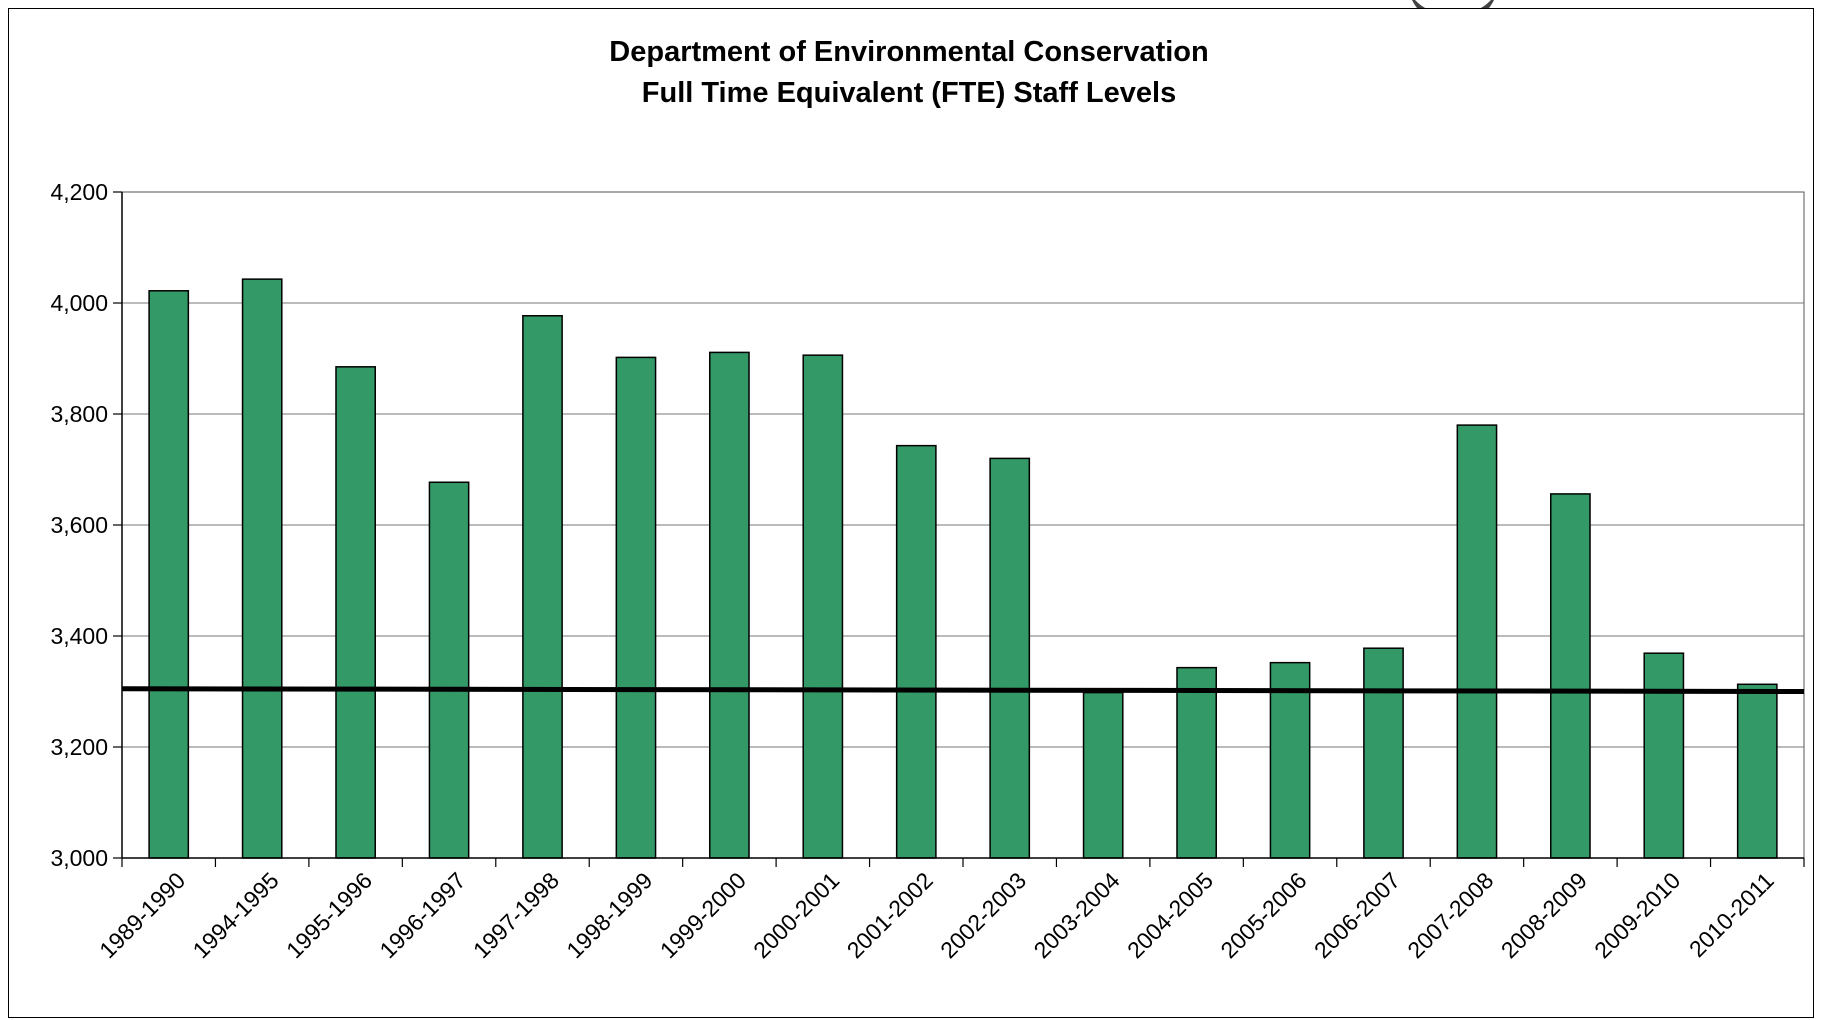 The width and height of the screenshot is (1824, 1020). What do you see at coordinates (79, 636) in the screenshot?
I see `y-tick-label: 3,400` at bounding box center [79, 636].